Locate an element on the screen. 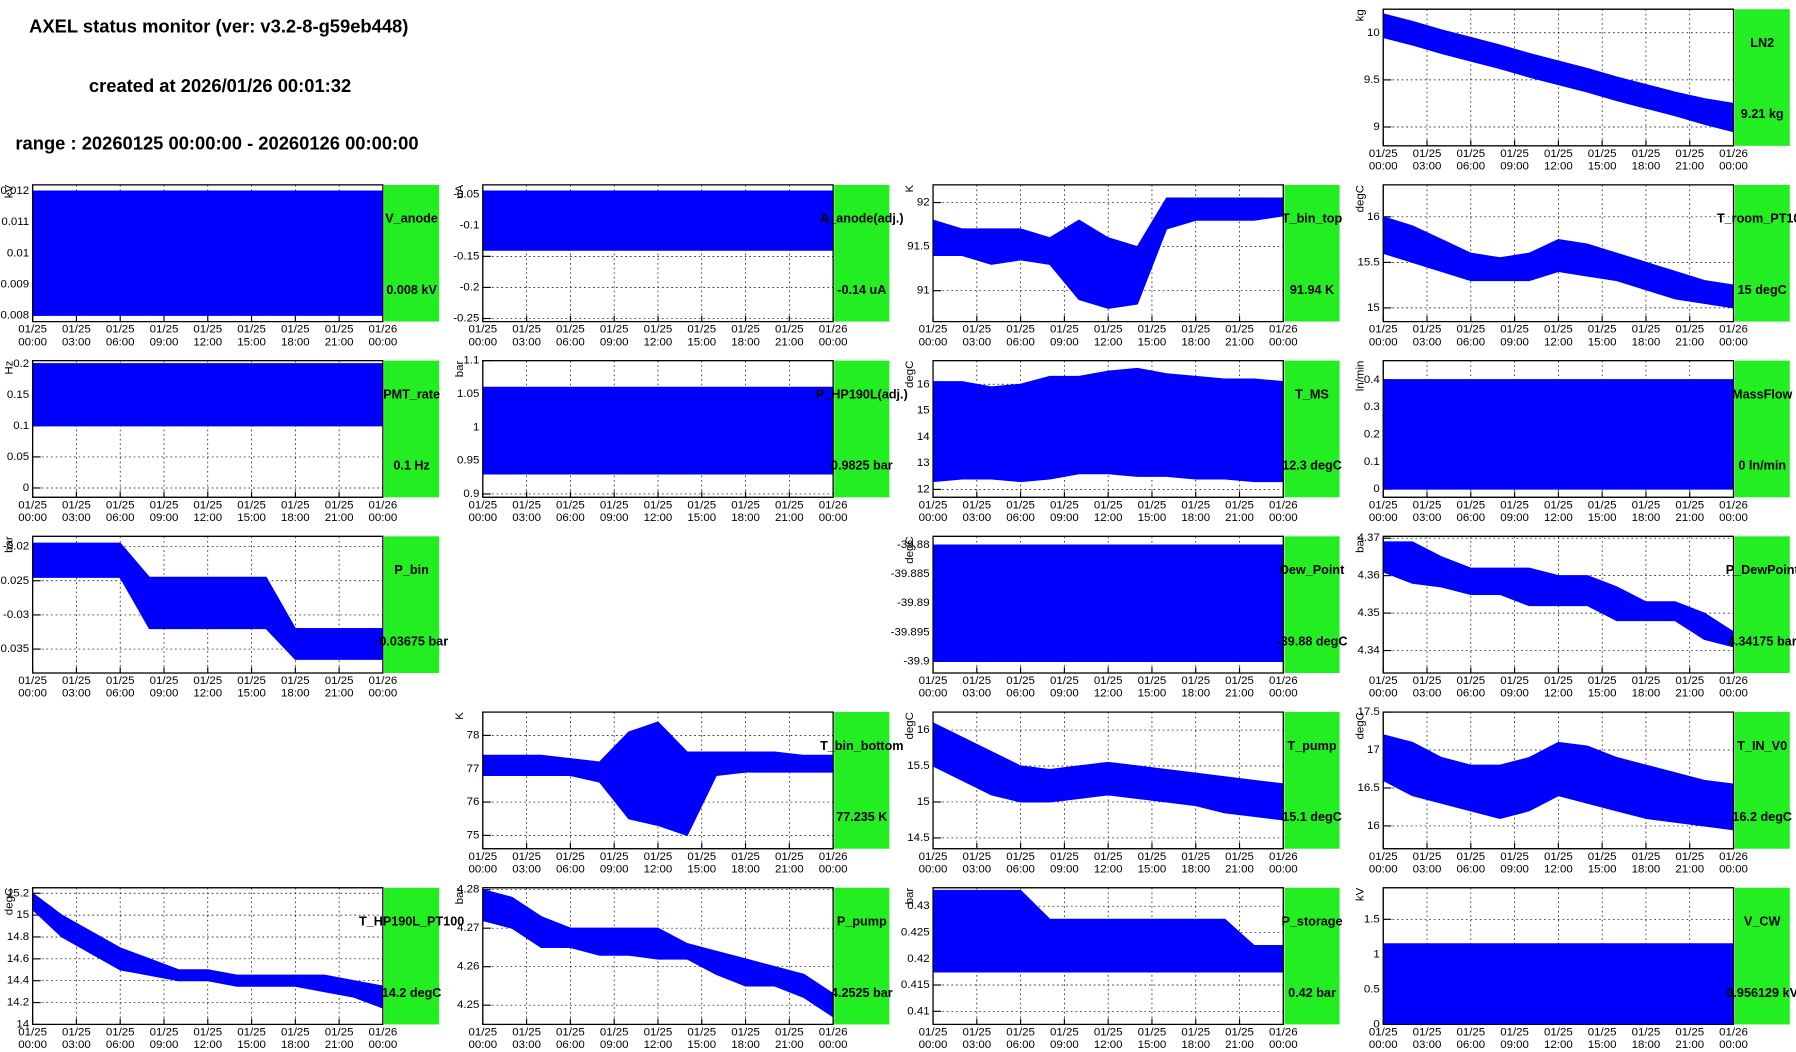  unit-label: degC is located at coordinates (910, 374).